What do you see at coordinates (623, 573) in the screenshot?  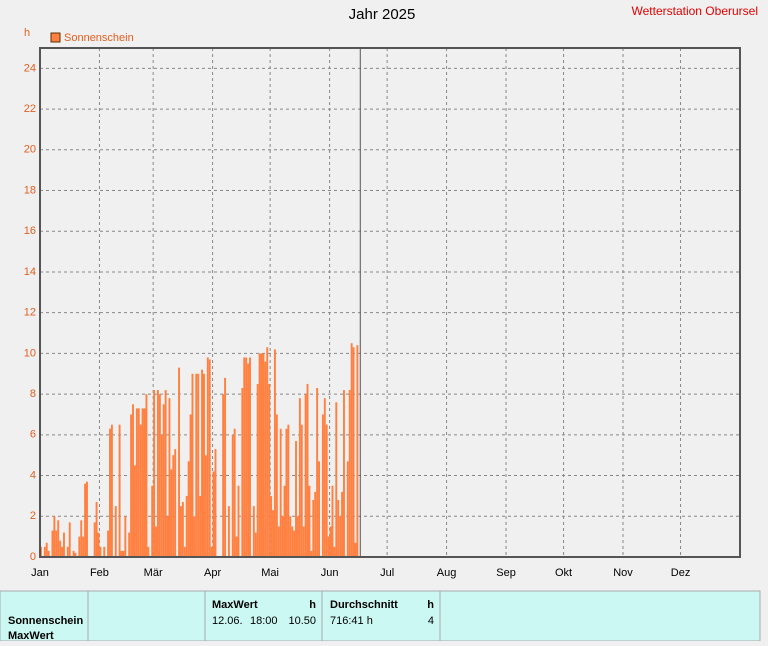 I see `x-tick-label: Nov` at bounding box center [623, 573].